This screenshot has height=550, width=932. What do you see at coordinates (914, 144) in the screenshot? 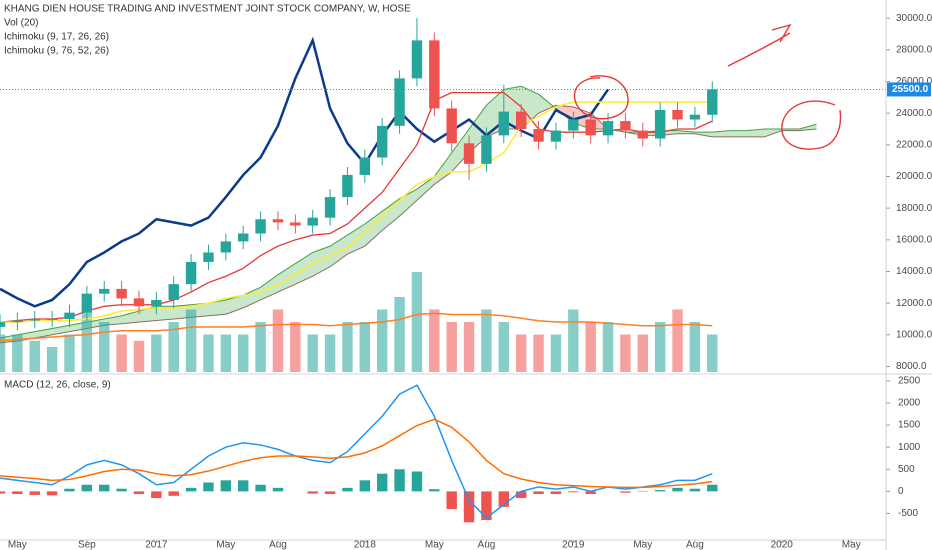
I see `y-tick-label: 22000.0` at bounding box center [914, 144].